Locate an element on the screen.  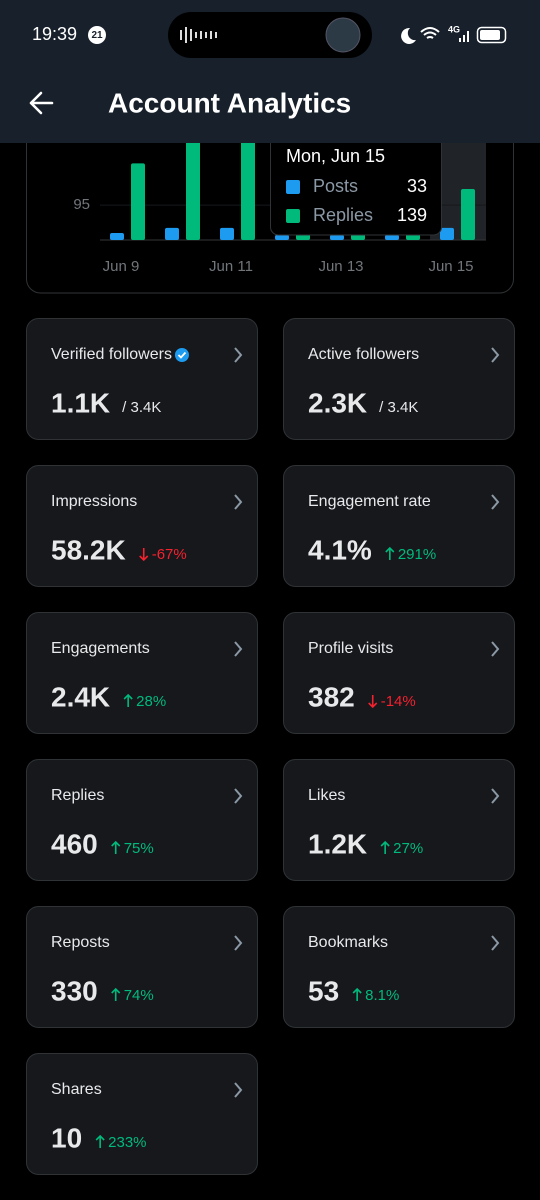
metric-card: Verified followers 1.1K / 3.4K is located at coordinates (142, 379).